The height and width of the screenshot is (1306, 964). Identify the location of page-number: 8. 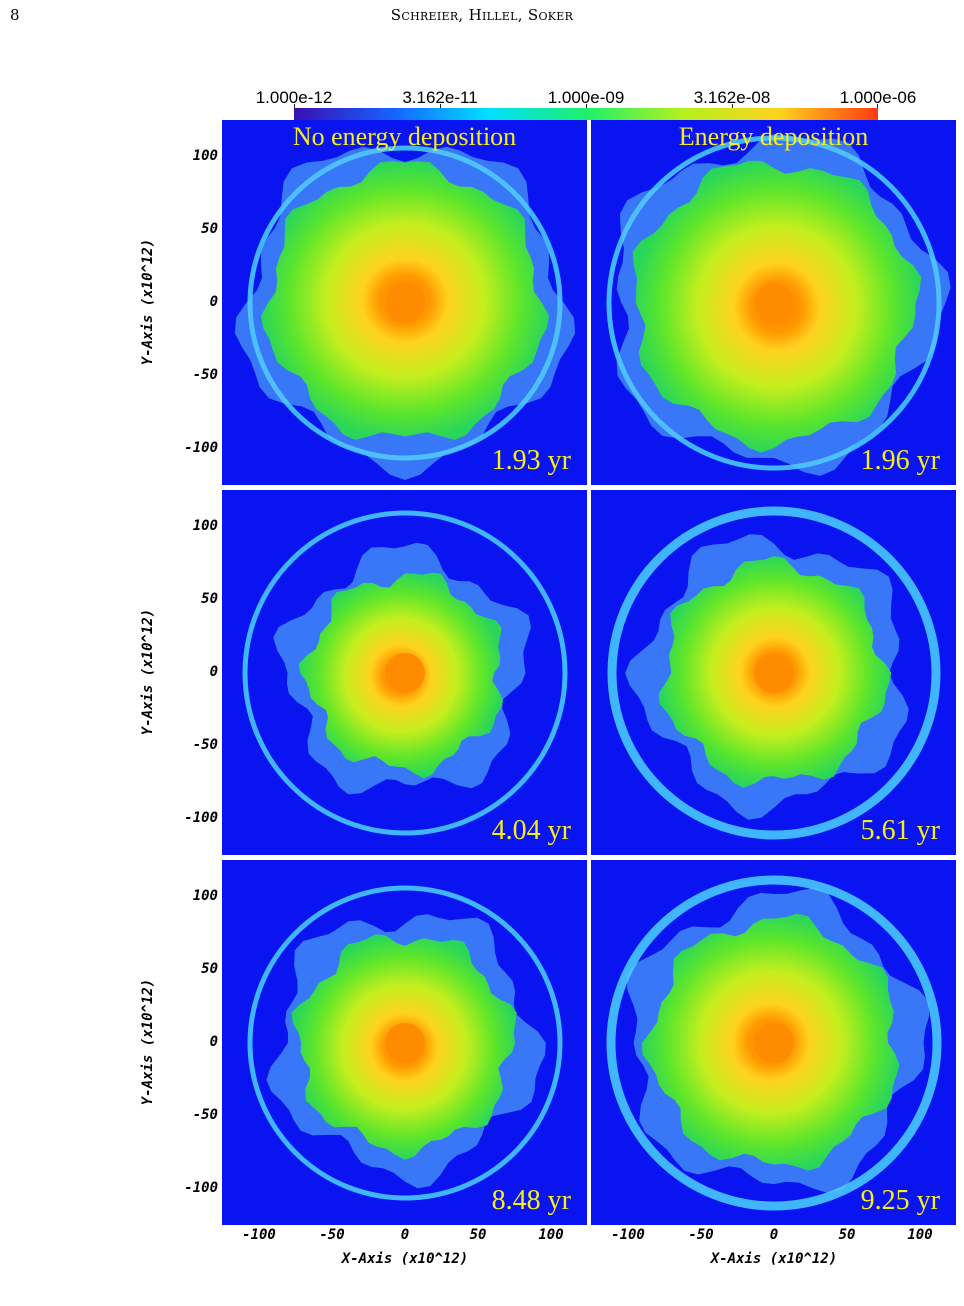
(15, 15).